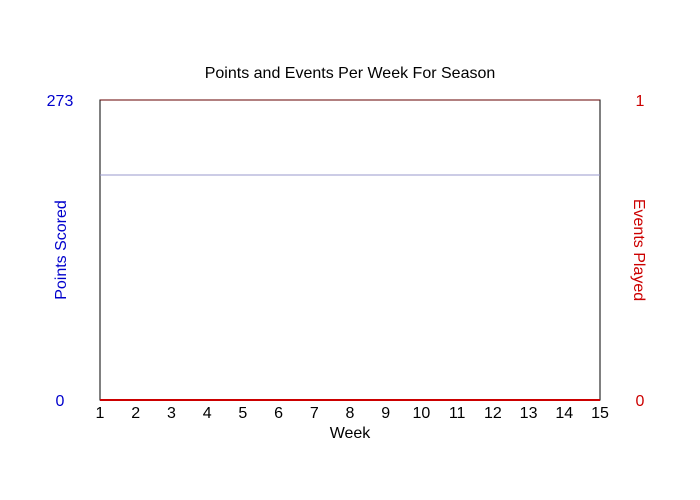  Describe the element at coordinates (385, 413) in the screenshot. I see `x-tick-label: 9` at that location.